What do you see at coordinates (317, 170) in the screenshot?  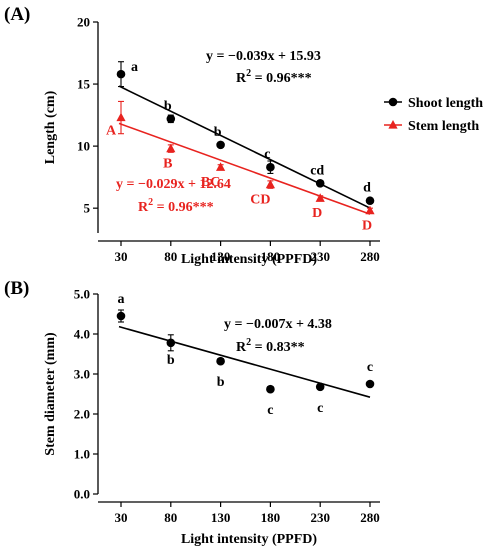 I see `significance-letter: cd` at bounding box center [317, 170].